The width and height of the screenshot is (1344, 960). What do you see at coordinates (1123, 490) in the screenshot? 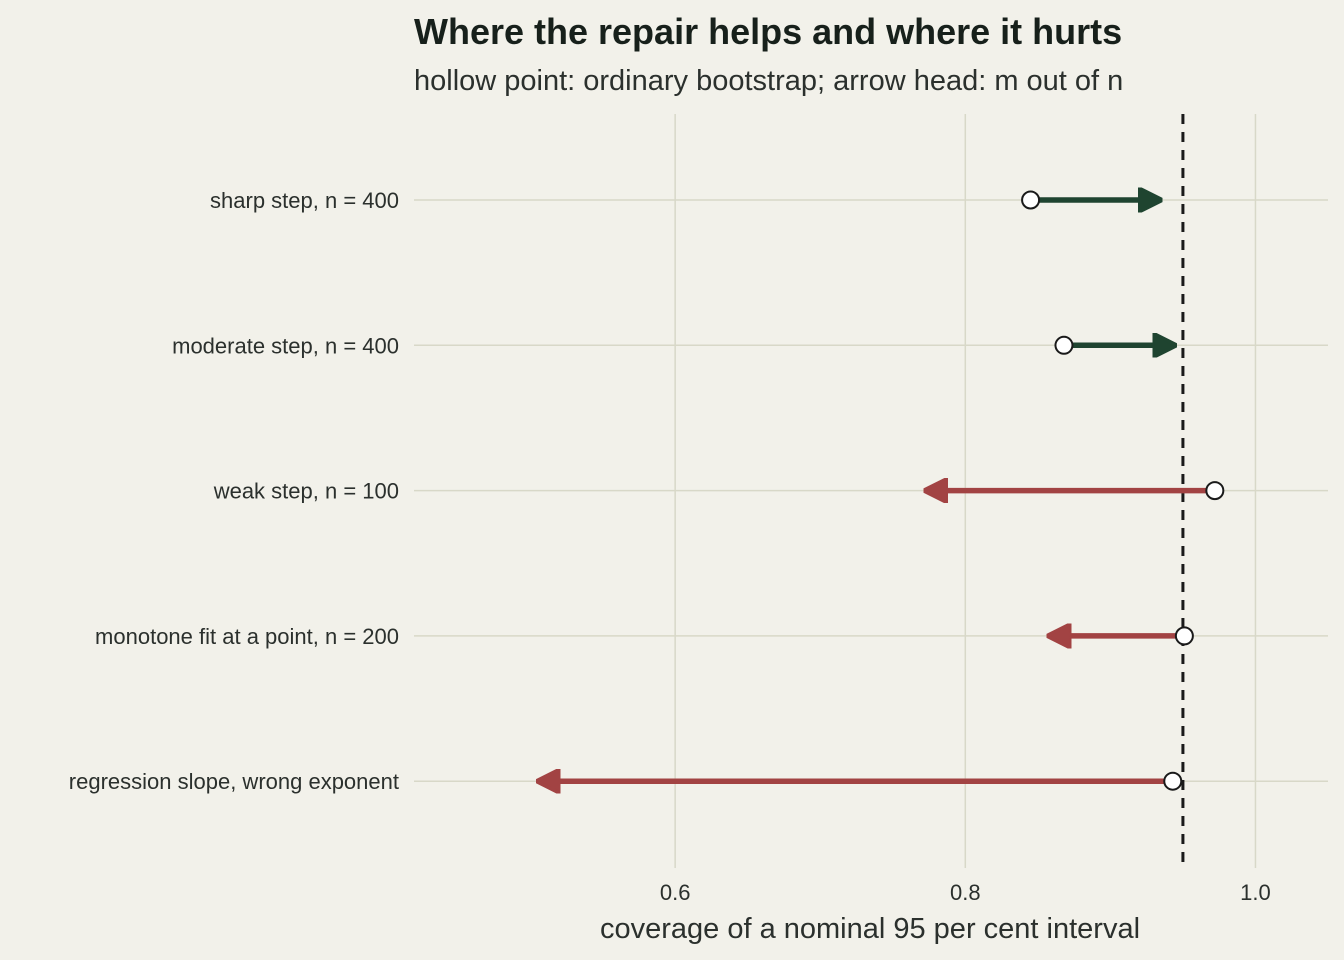
I see `hollow-points` at bounding box center [1123, 490].